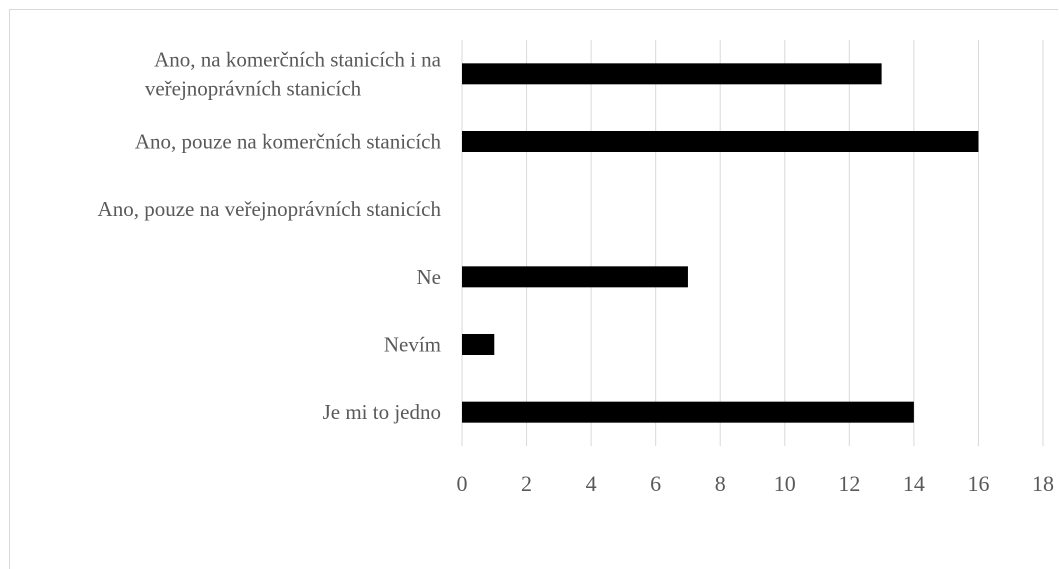  Describe the element at coordinates (1043, 483) in the screenshot. I see `x-tick-label: 18` at that location.